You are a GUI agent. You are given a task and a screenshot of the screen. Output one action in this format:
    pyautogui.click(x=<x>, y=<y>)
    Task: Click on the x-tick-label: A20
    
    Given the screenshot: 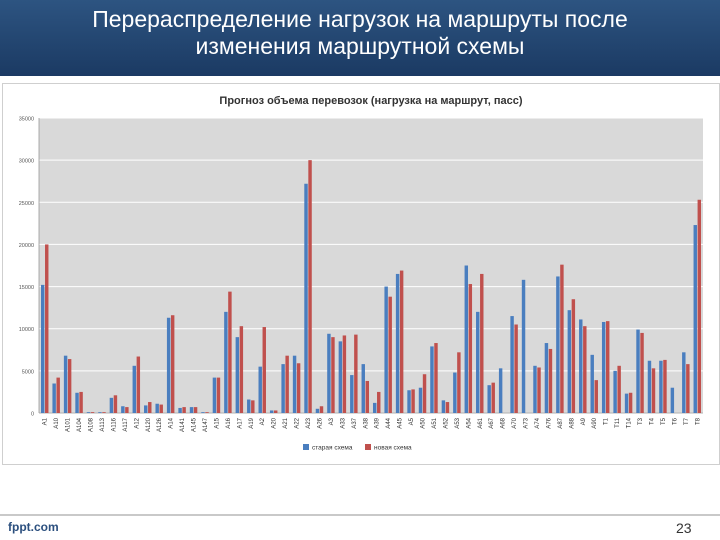 What is the action you would take?
    pyautogui.click(x=275, y=422)
    